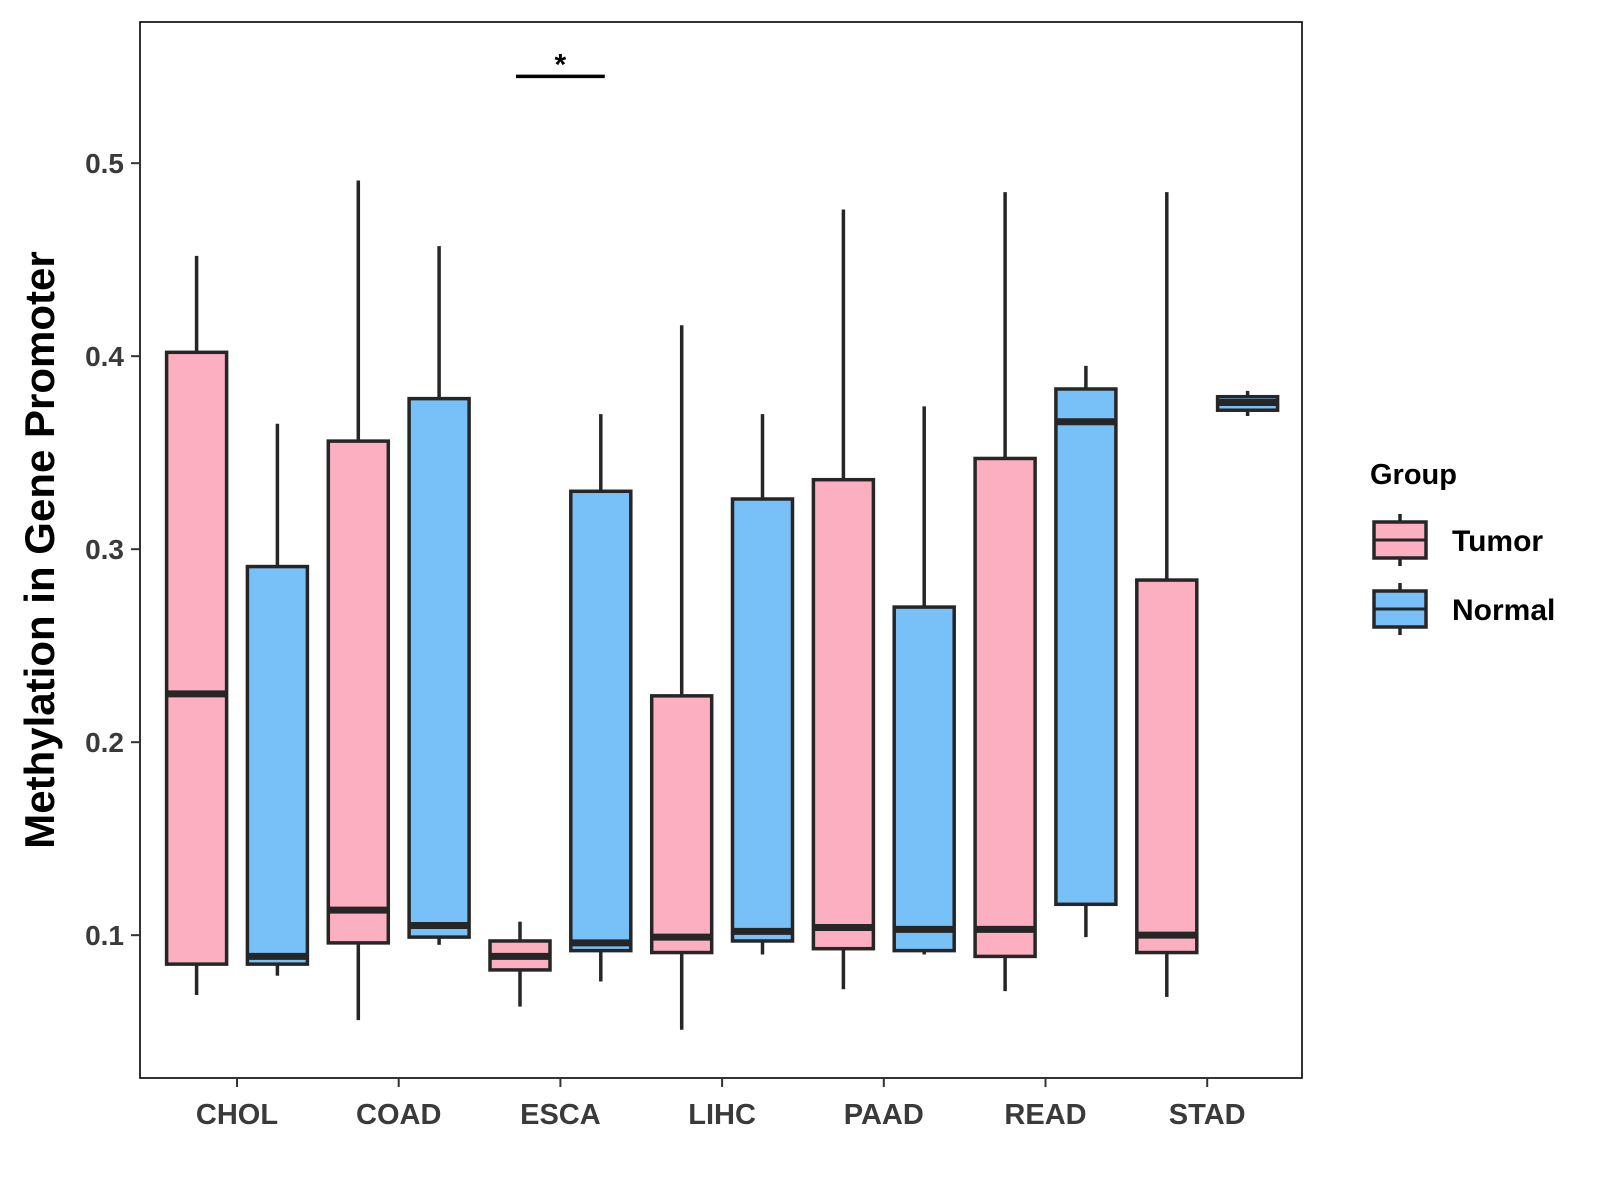 This screenshot has width=1600, height=1200. I want to click on x-tick-label-chol: CHOL, so click(237, 1115).